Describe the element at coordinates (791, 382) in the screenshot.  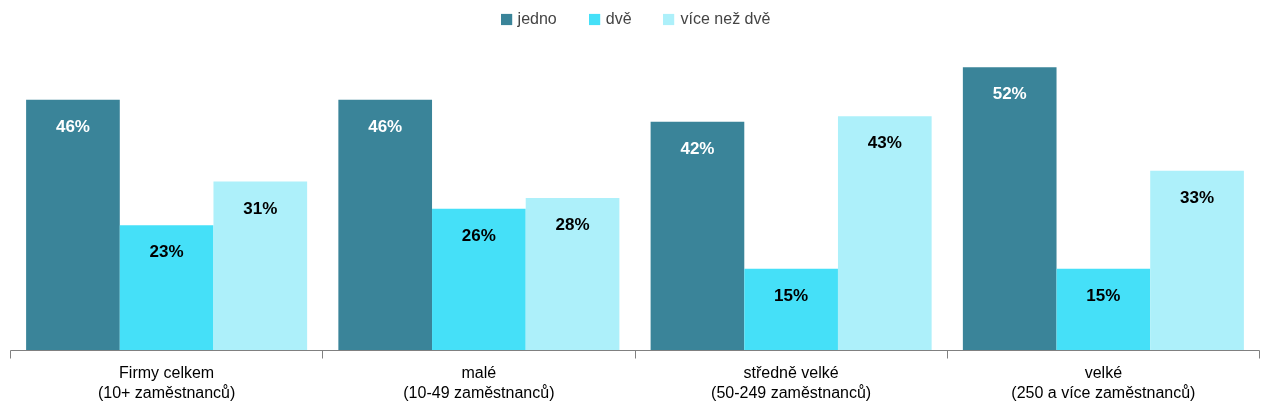
I see `x-tick-label: středně velké (50-249 zaměstnanců)` at that location.